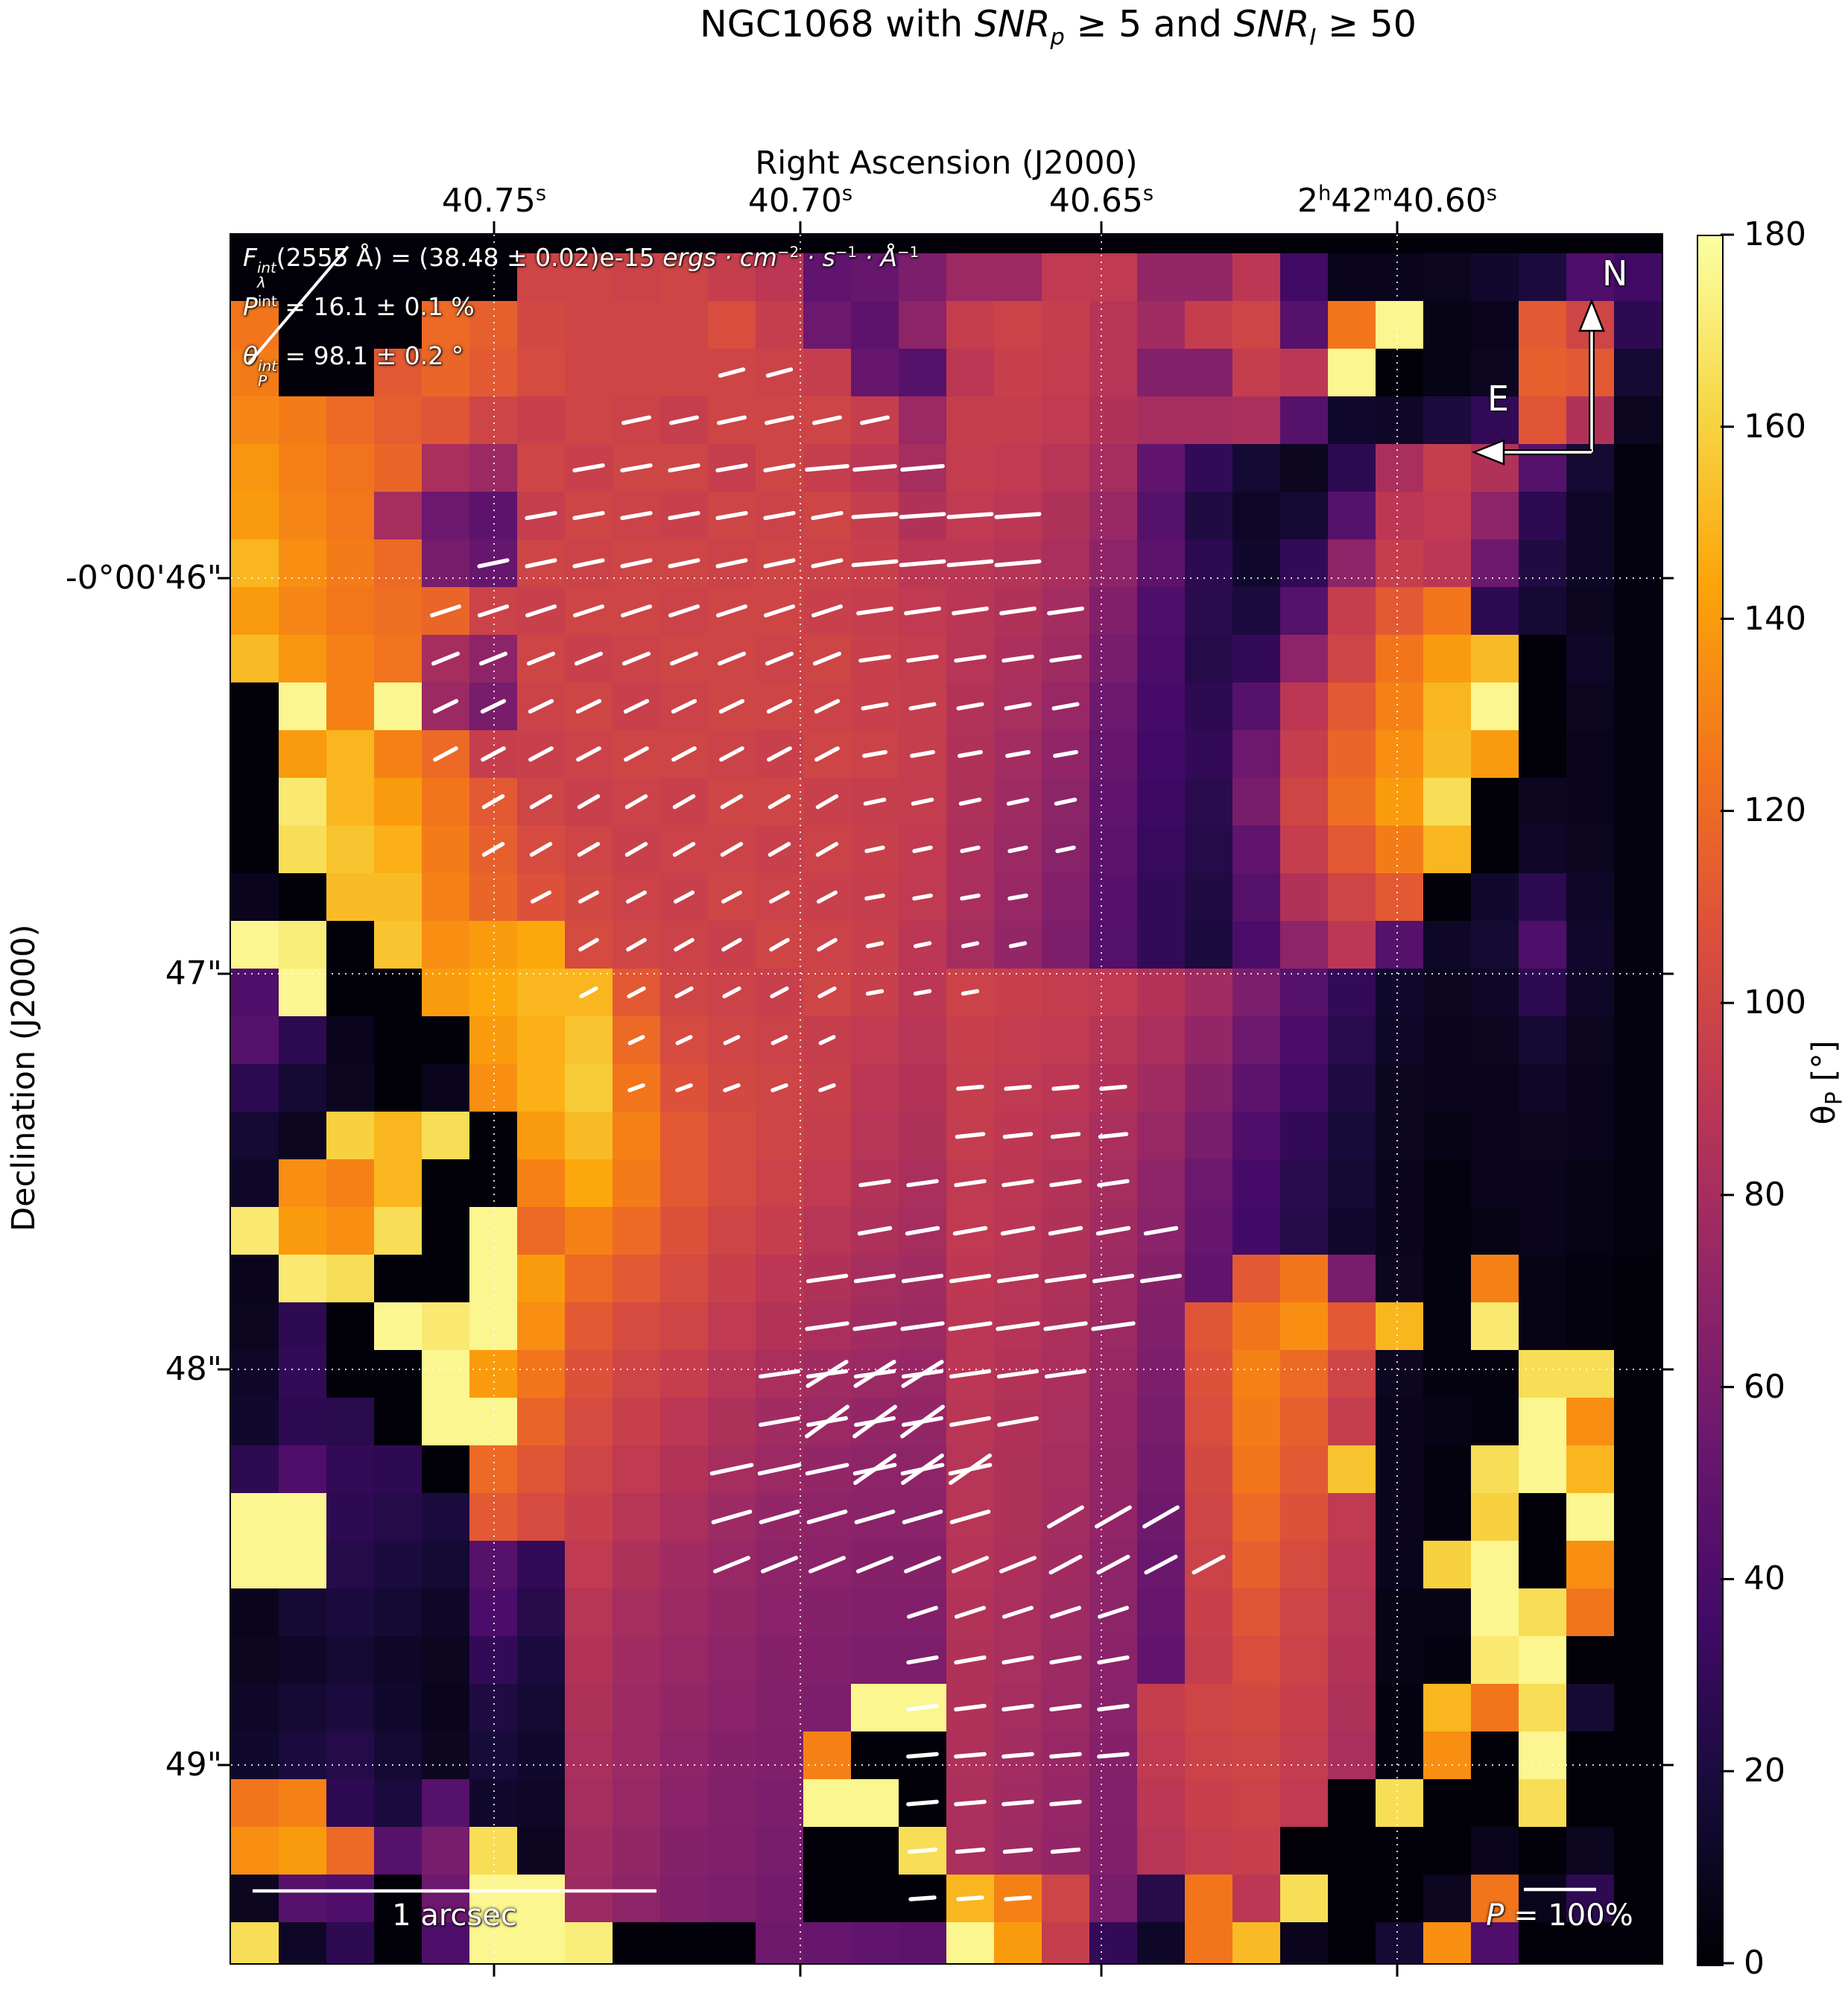  What do you see at coordinates (454, 1916) in the screenshot?
I see `scalebar-label: 1 arcsec` at bounding box center [454, 1916].